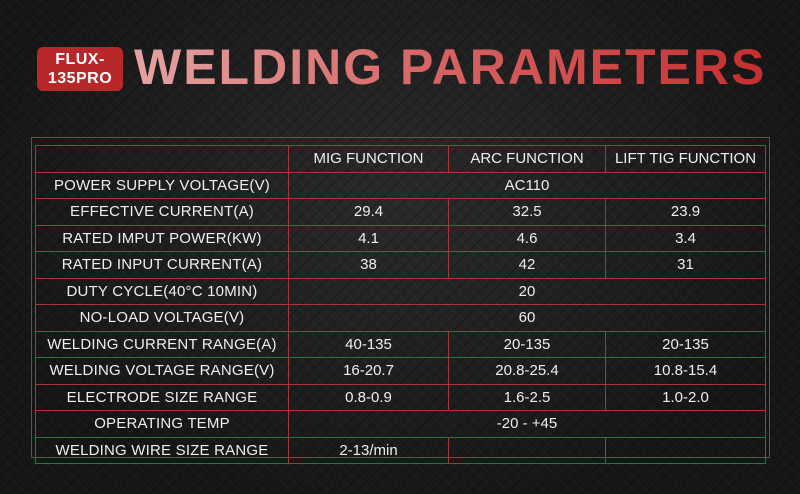  I want to click on lift-tig-value: 23.9, so click(685, 212).